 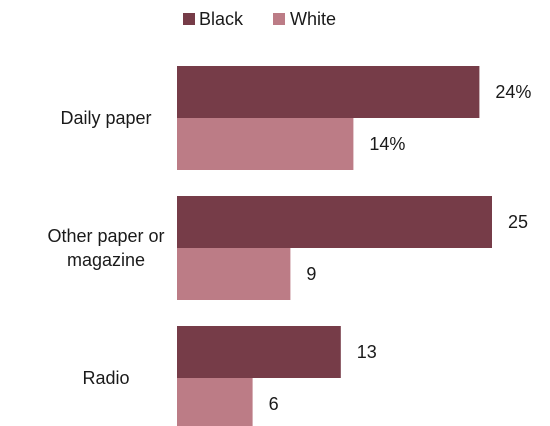 What do you see at coordinates (105, 248) in the screenshot?
I see `category-labels: Daily paper Other paper or magazine Radio` at bounding box center [105, 248].